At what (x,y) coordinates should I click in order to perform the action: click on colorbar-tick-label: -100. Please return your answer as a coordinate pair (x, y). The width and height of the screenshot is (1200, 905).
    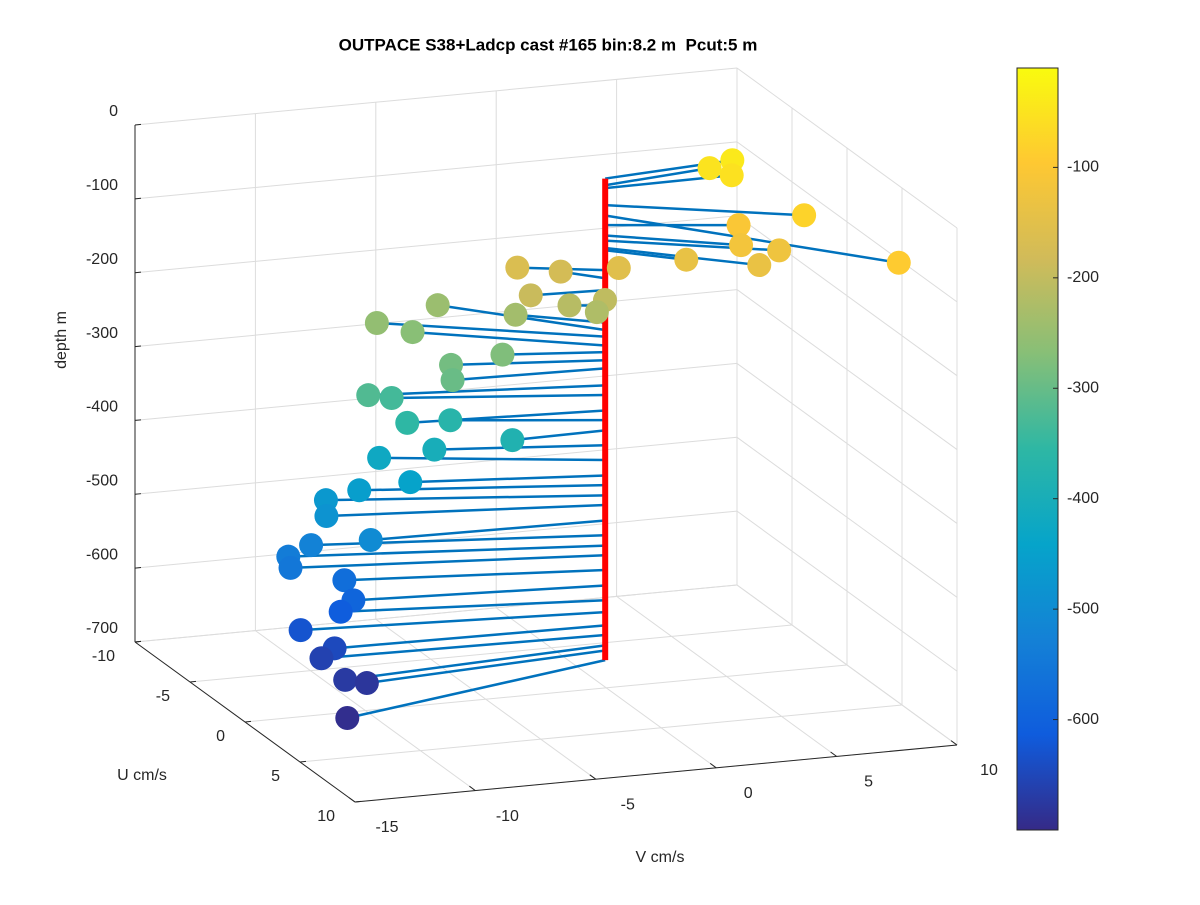
    Looking at the image, I should click on (1083, 167).